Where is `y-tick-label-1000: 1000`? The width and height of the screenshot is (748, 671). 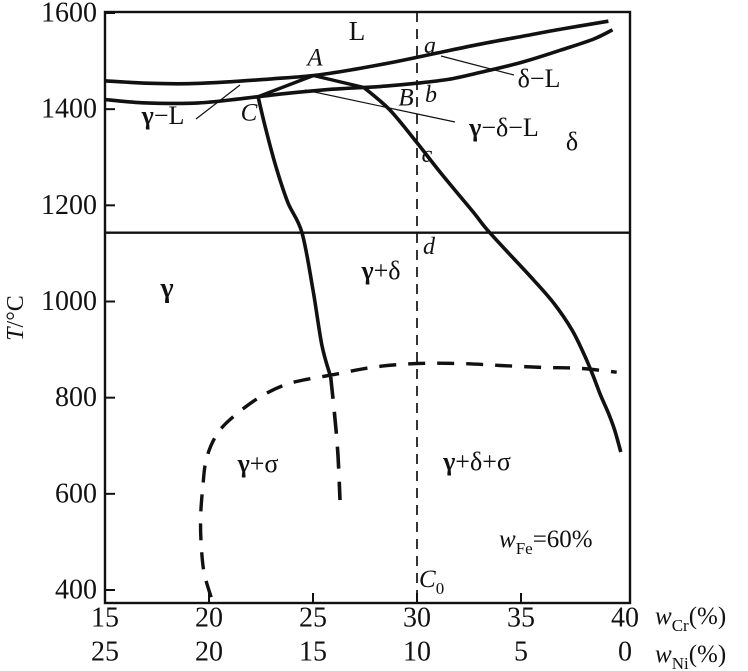
y-tick-label-1000: 1000 is located at coordinates (69, 301).